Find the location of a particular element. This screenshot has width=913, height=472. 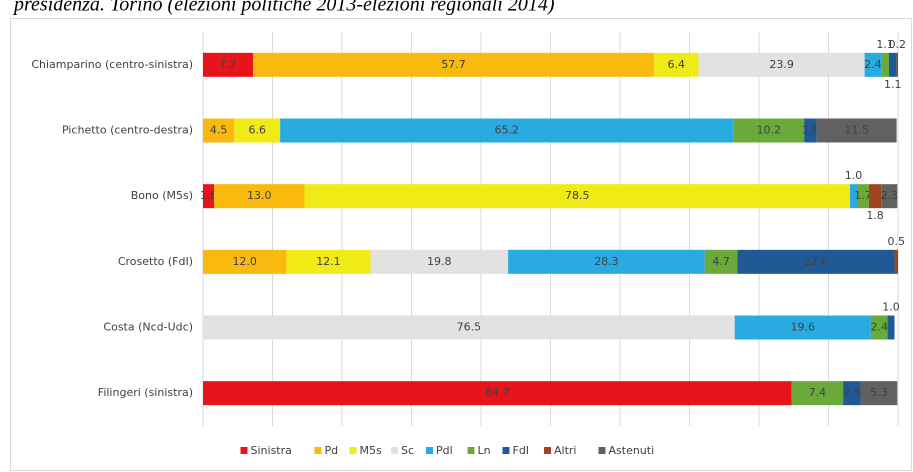

data-label: 5.3 is located at coordinates (879, 392).